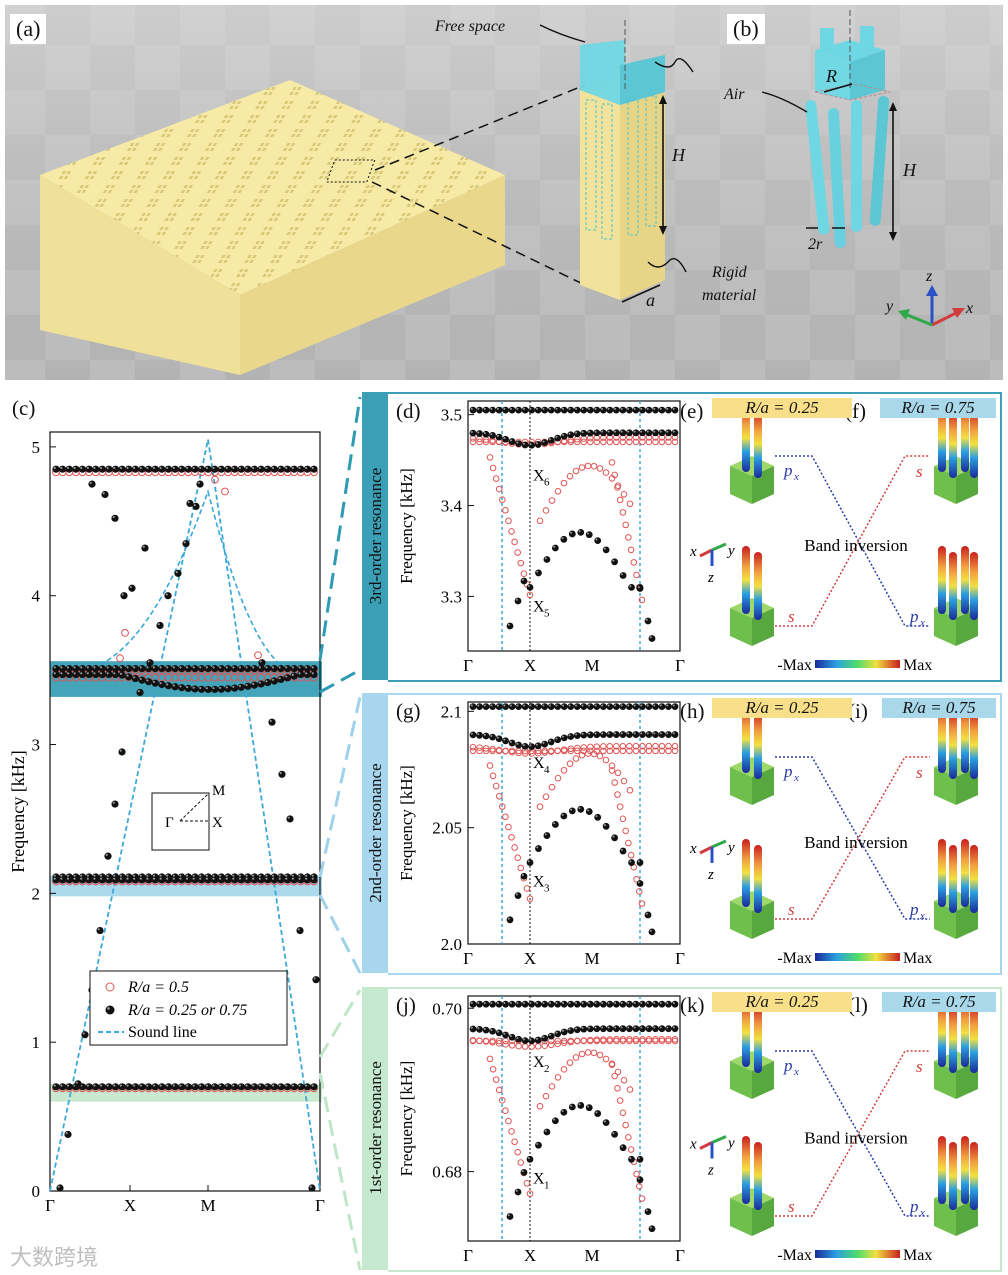 This screenshot has height=1275, width=1008. I want to click on radius-label: R, so click(831, 76).